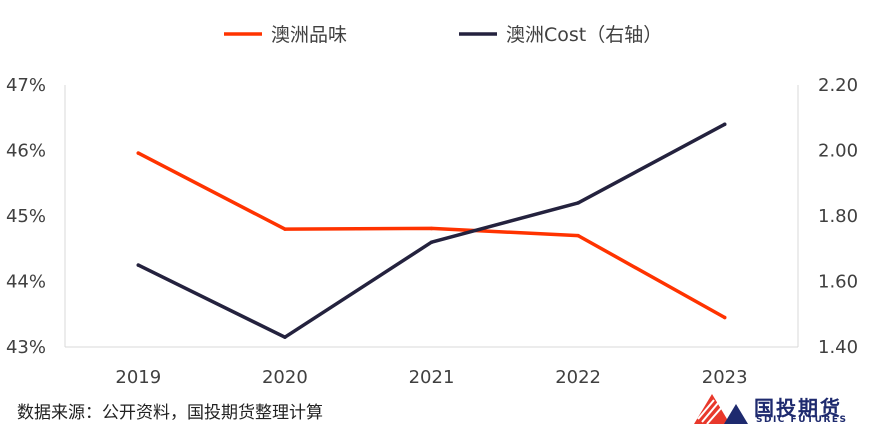  I want to click on left-tick-label: 45%, so click(26, 216).